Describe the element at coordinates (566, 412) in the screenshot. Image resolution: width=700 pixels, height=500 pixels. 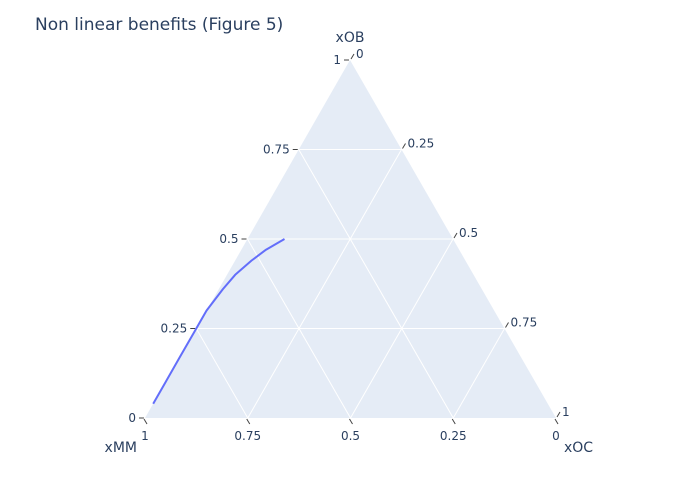
I see `tick-label-c: 1` at that location.